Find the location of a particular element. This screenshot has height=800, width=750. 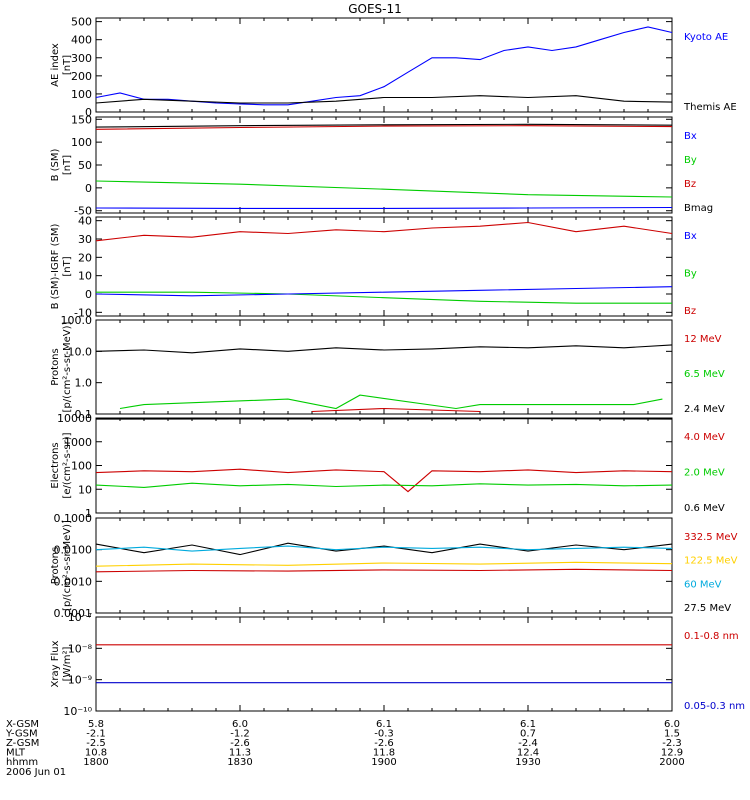

time-row-value: 5.8 is located at coordinates (96, 724).